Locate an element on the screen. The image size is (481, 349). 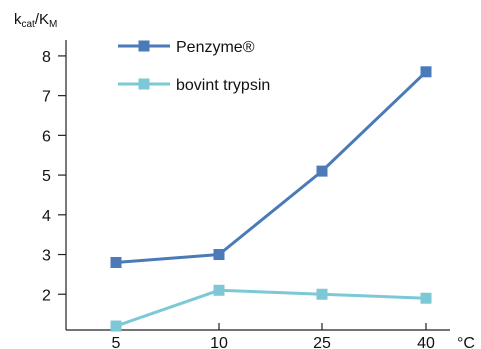
x-tick-label: 40 is located at coordinates (426, 342).